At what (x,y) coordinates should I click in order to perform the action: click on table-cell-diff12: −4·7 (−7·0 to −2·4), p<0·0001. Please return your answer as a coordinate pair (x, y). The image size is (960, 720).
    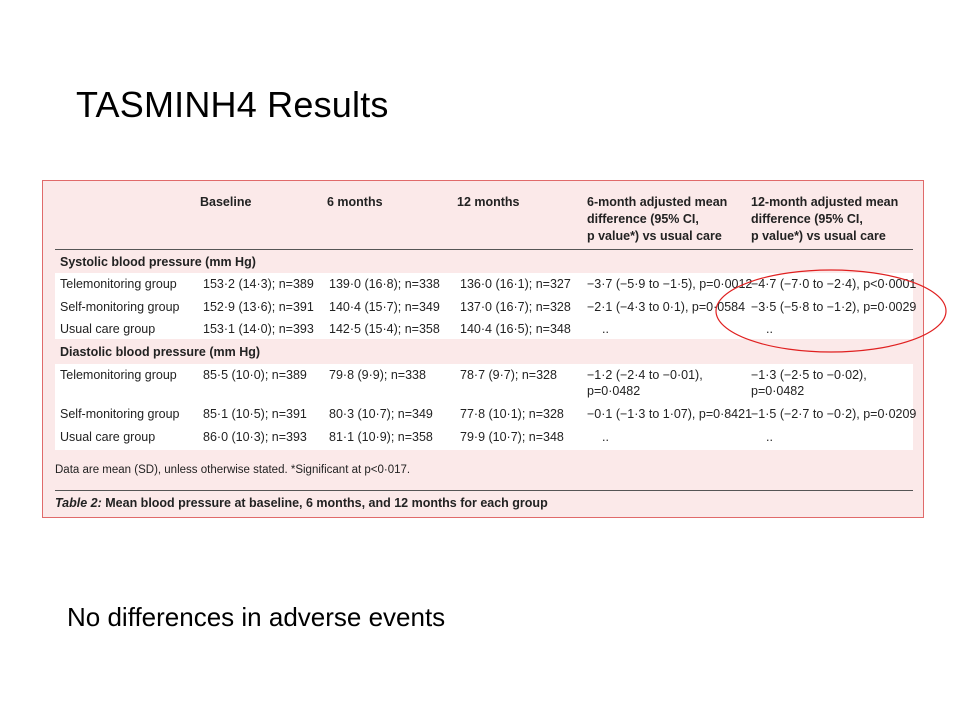
    Looking at the image, I should click on (834, 284).